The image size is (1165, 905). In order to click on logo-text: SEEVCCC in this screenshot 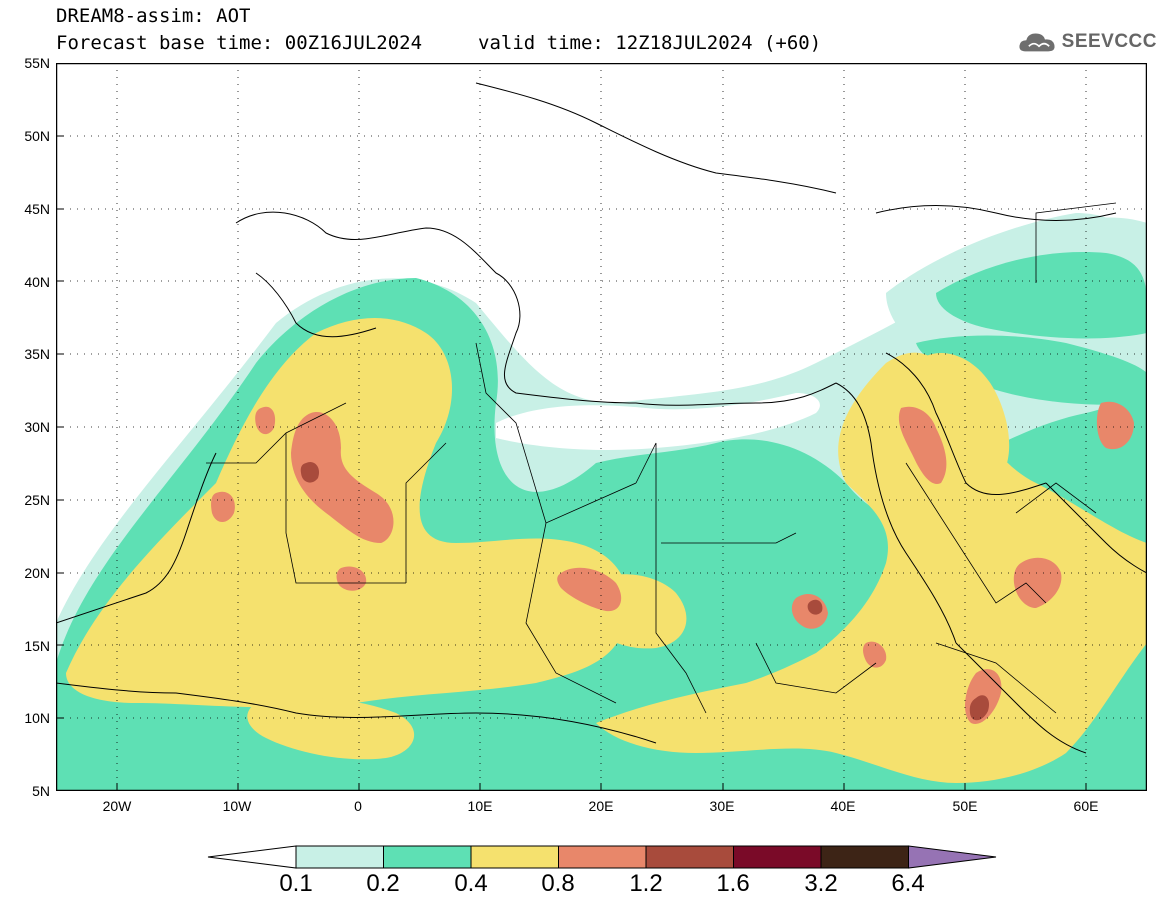, I will do `click(1109, 41)`.